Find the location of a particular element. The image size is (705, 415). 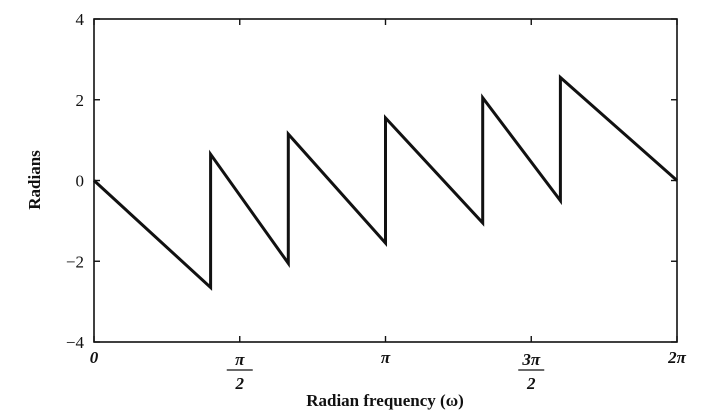

x-tick-label: 0 is located at coordinates (94, 357).